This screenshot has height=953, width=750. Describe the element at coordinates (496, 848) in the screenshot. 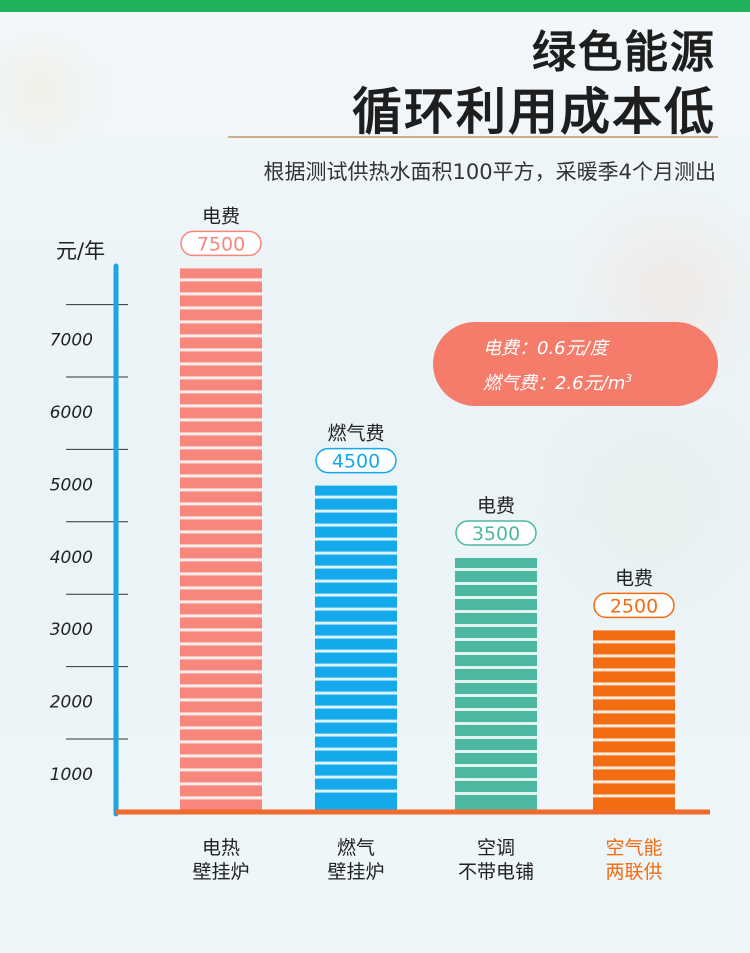

I see `category-label: 空调` at that location.